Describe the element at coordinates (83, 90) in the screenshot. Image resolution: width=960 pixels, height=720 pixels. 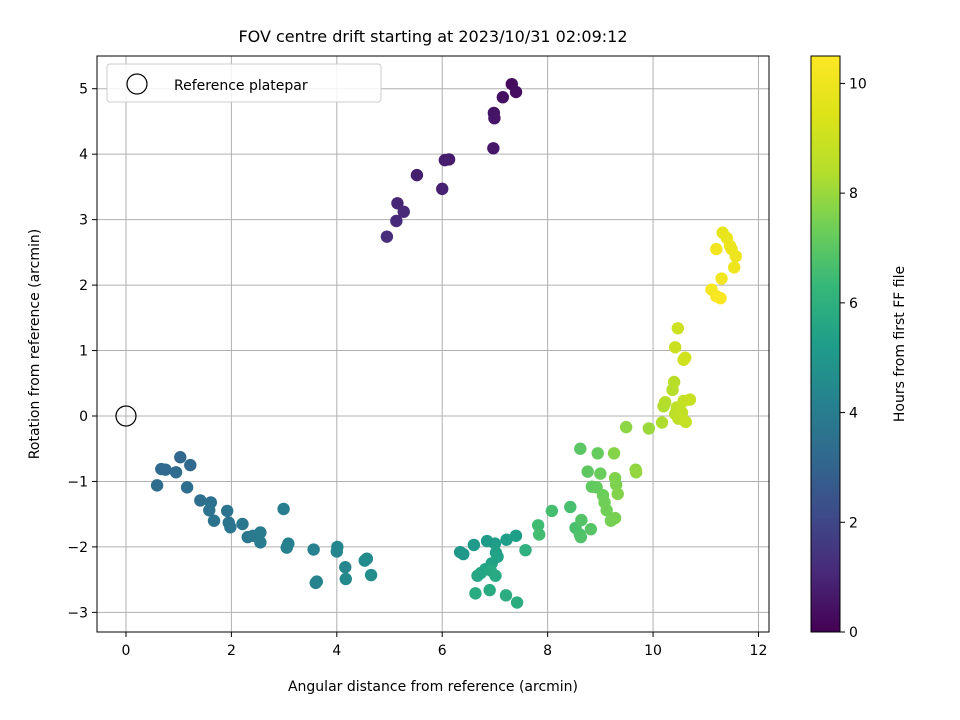
I see `y-tick-label: 5` at that location.